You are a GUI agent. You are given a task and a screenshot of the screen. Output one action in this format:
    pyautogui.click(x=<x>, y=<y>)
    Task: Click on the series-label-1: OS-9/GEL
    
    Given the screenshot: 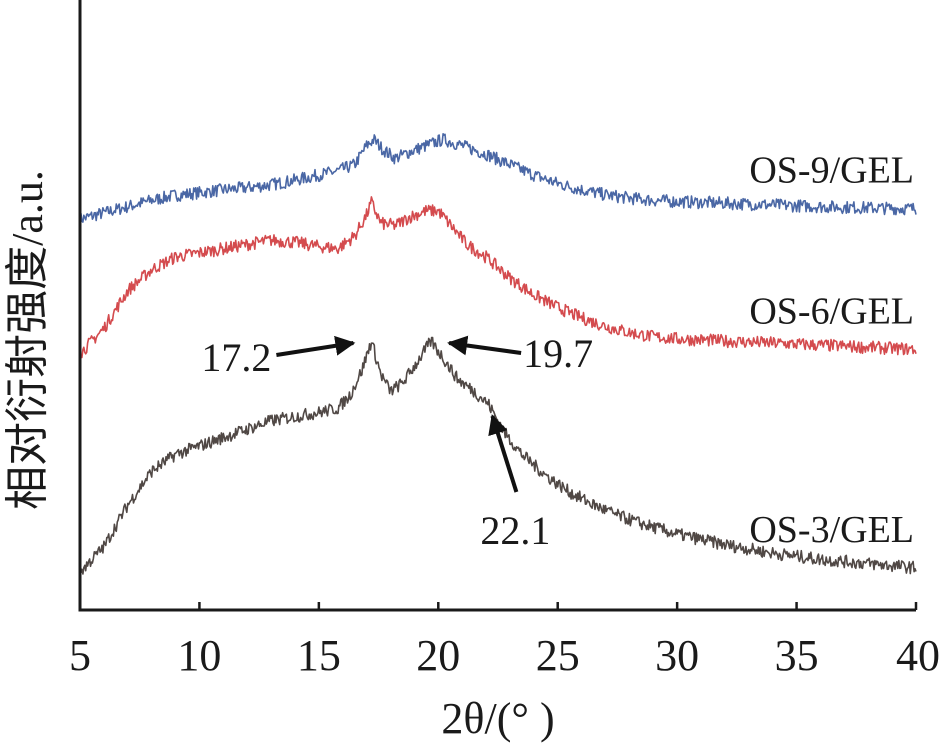 What is the action you would take?
    pyautogui.click(x=831, y=171)
    